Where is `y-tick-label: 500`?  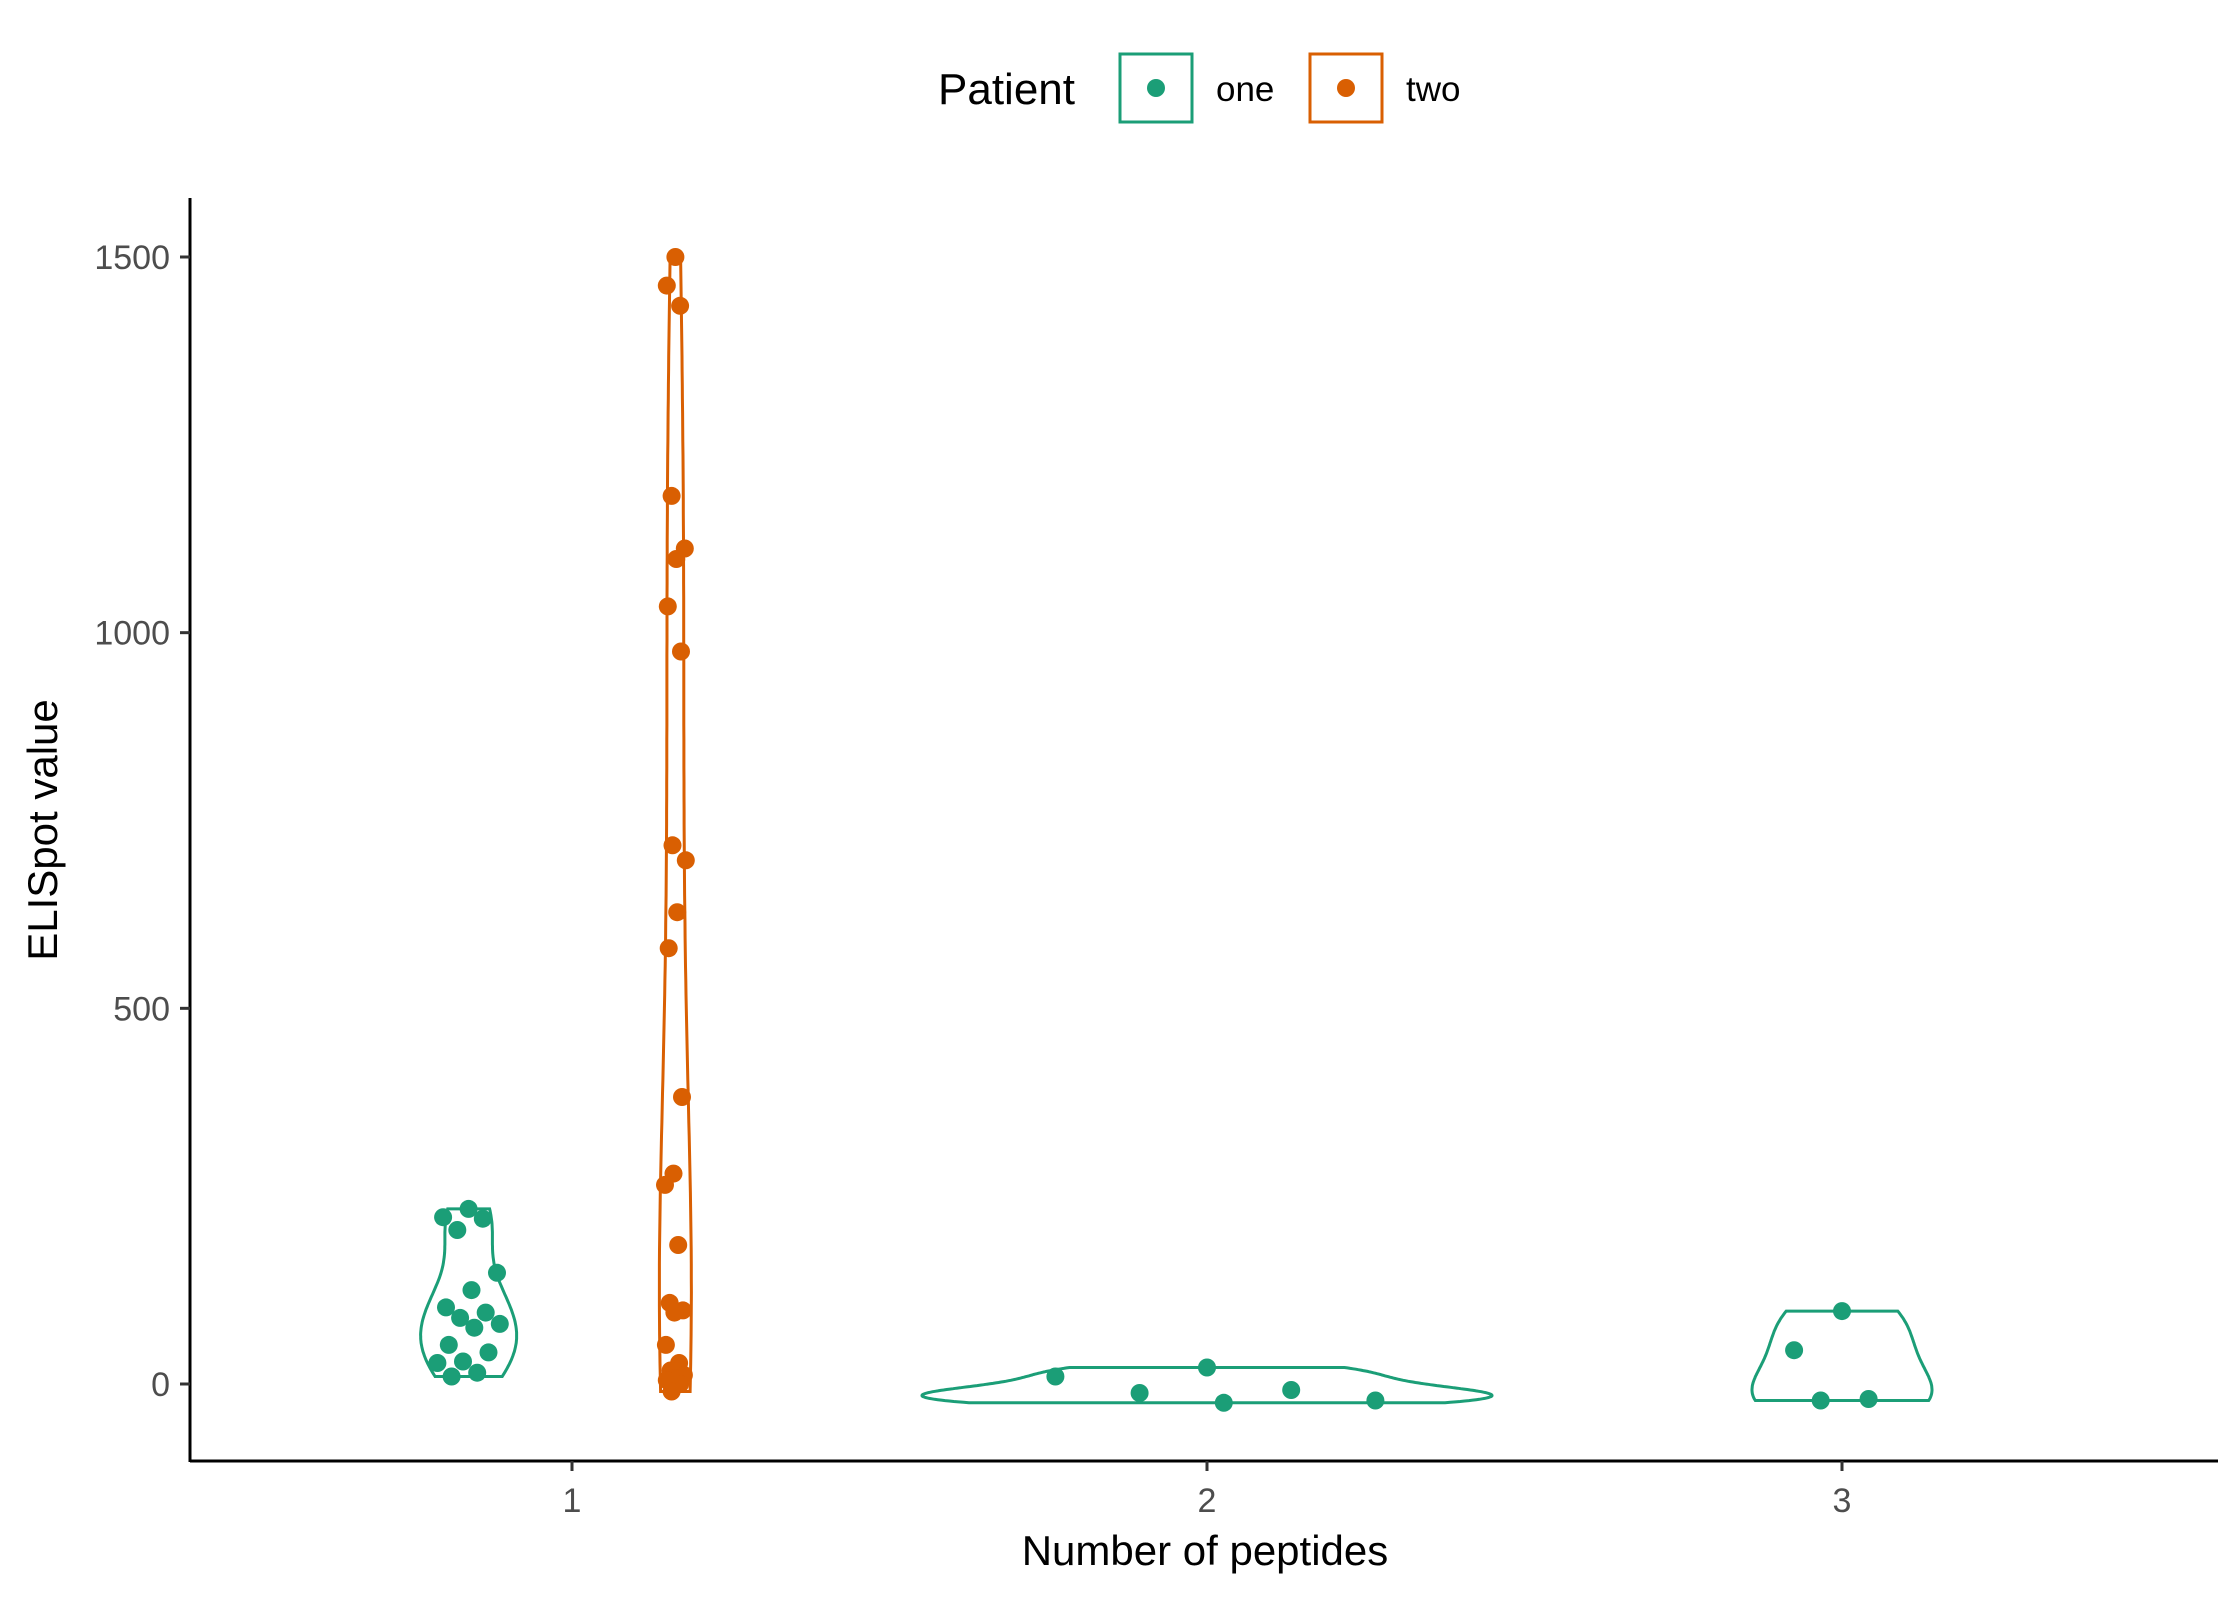
y-tick-label: 500 is located at coordinates (141, 1009).